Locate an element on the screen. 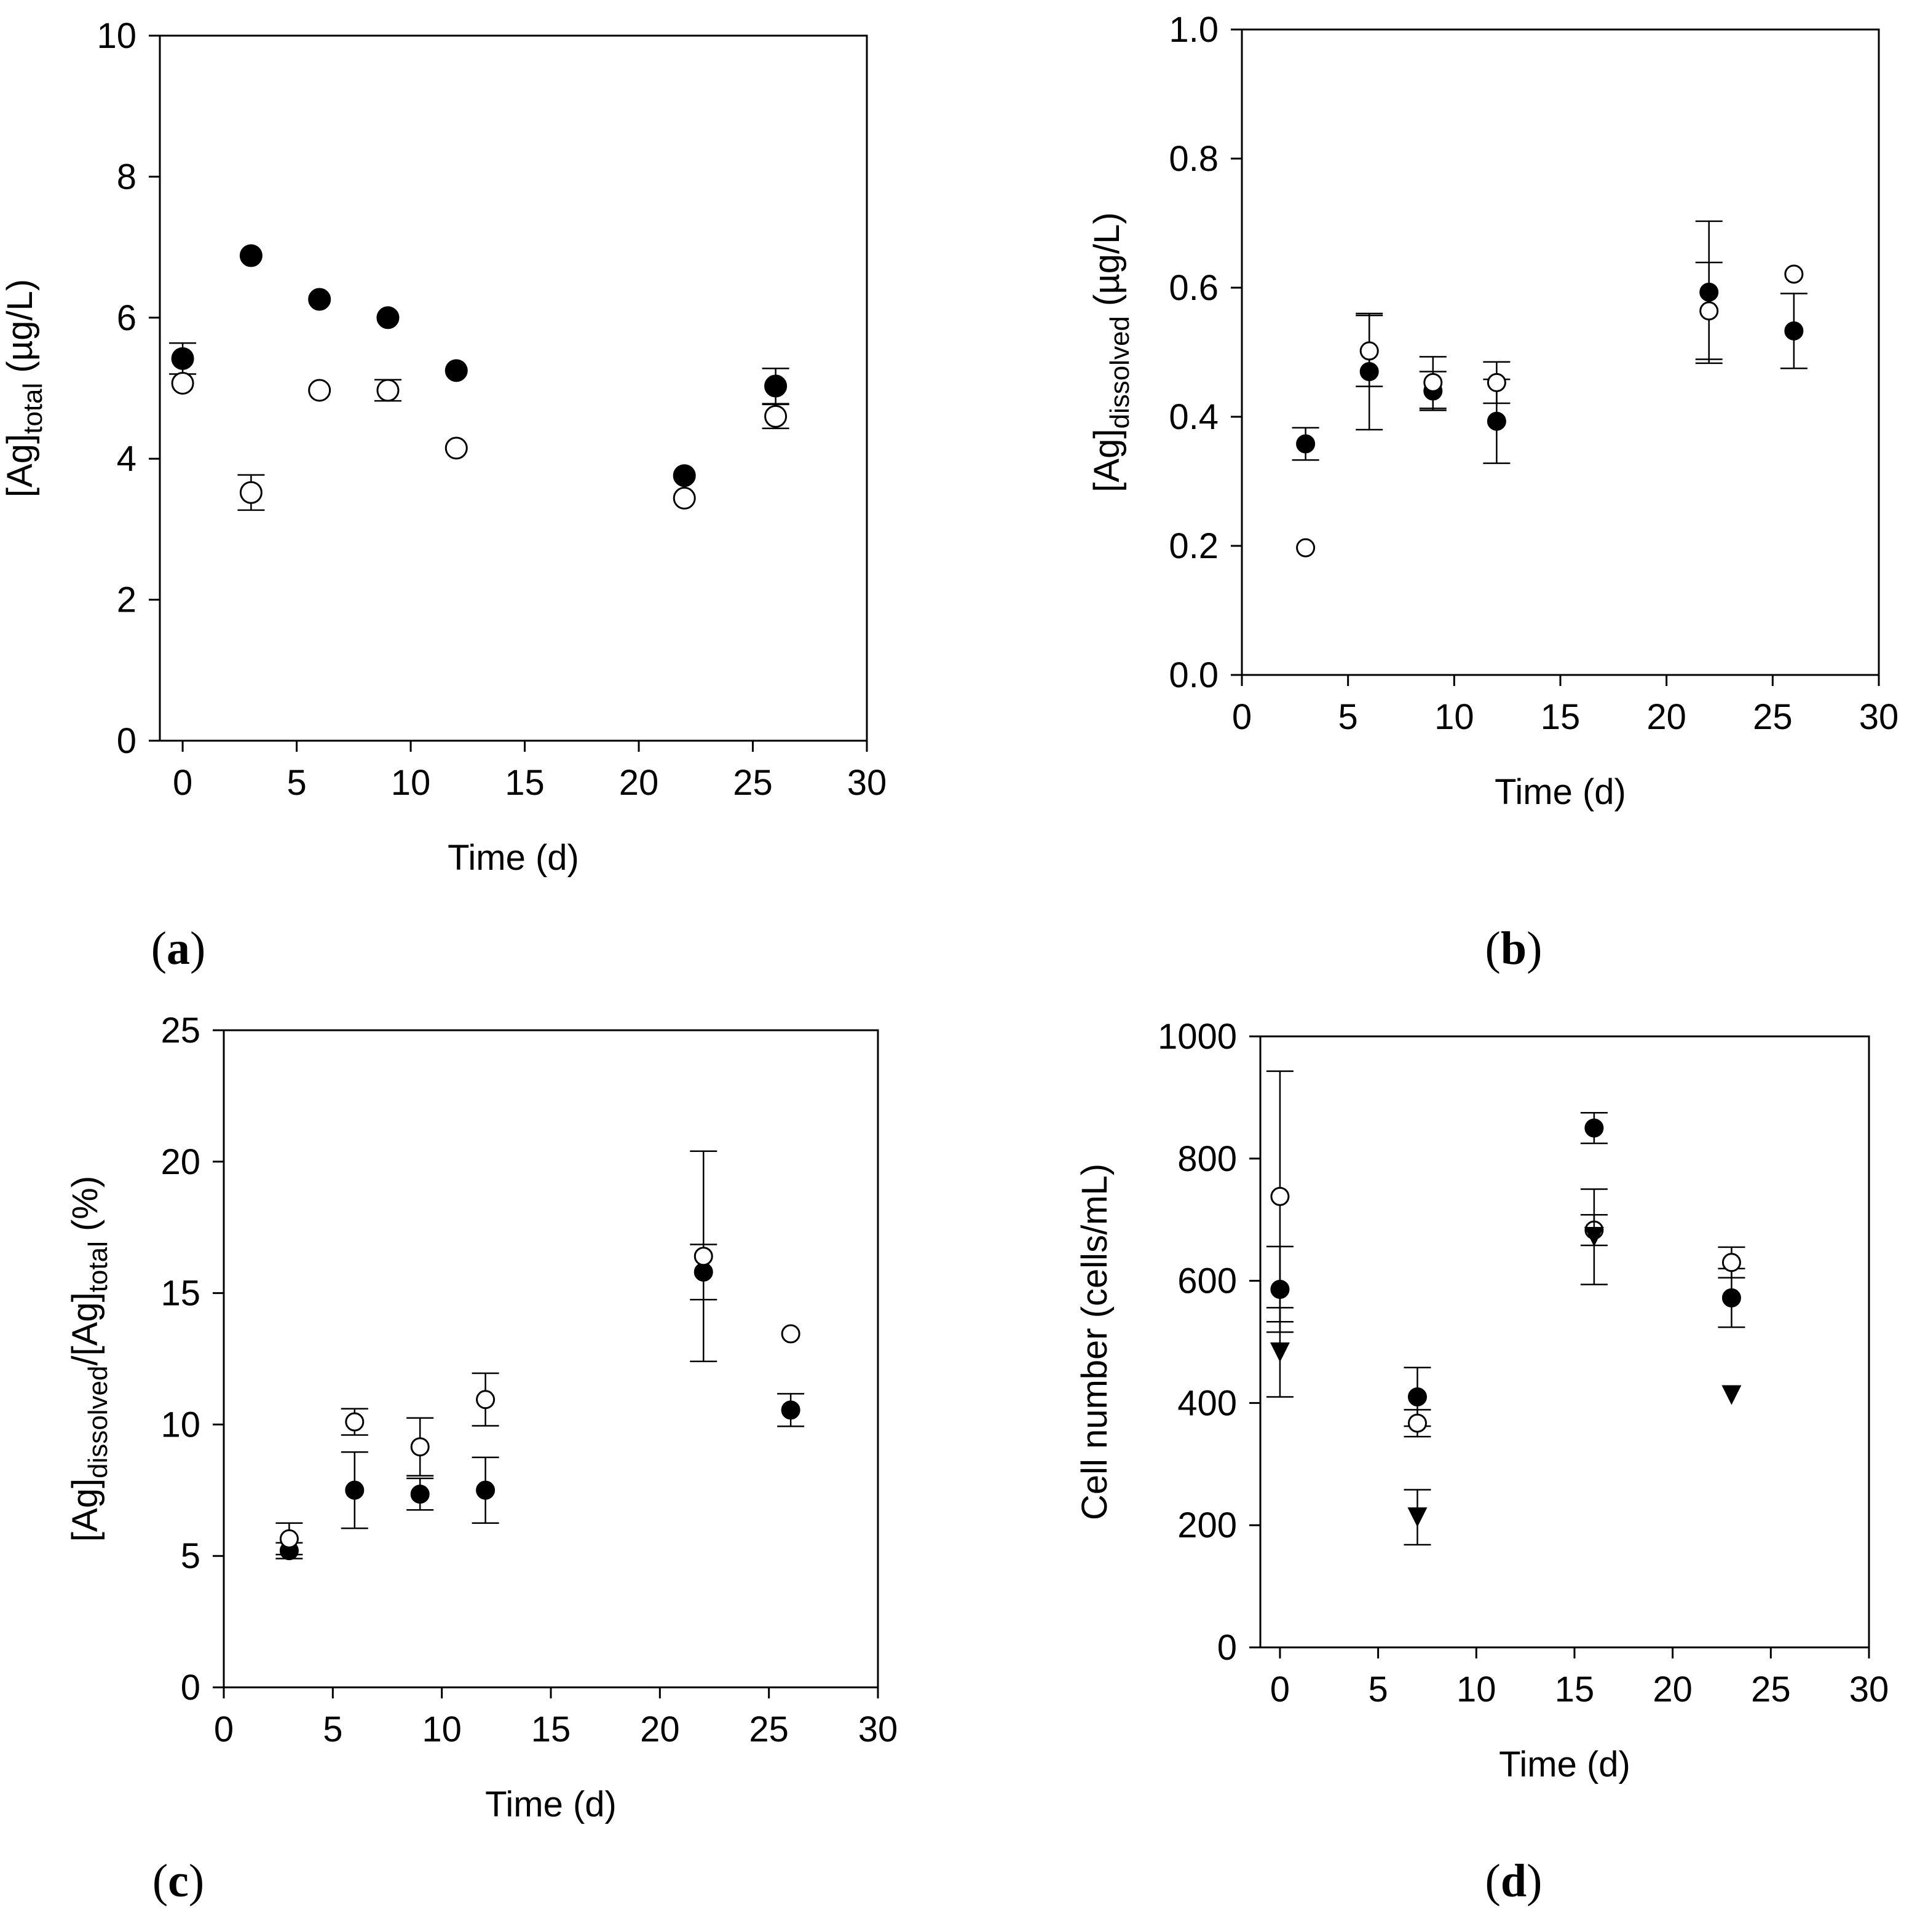 This screenshot has height=1932, width=1928. y-tick-label: 0.6 is located at coordinates (1194, 288).